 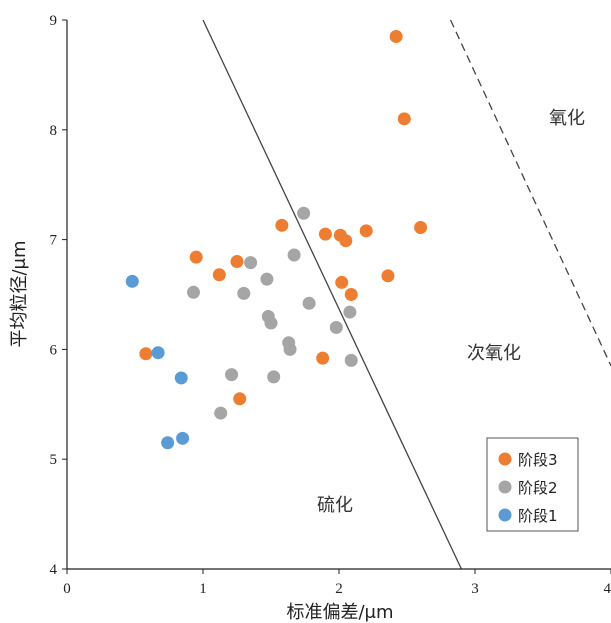 What do you see at coordinates (335, 505) in the screenshot?
I see `region-label-sulfidation: 硫化` at bounding box center [335, 505].